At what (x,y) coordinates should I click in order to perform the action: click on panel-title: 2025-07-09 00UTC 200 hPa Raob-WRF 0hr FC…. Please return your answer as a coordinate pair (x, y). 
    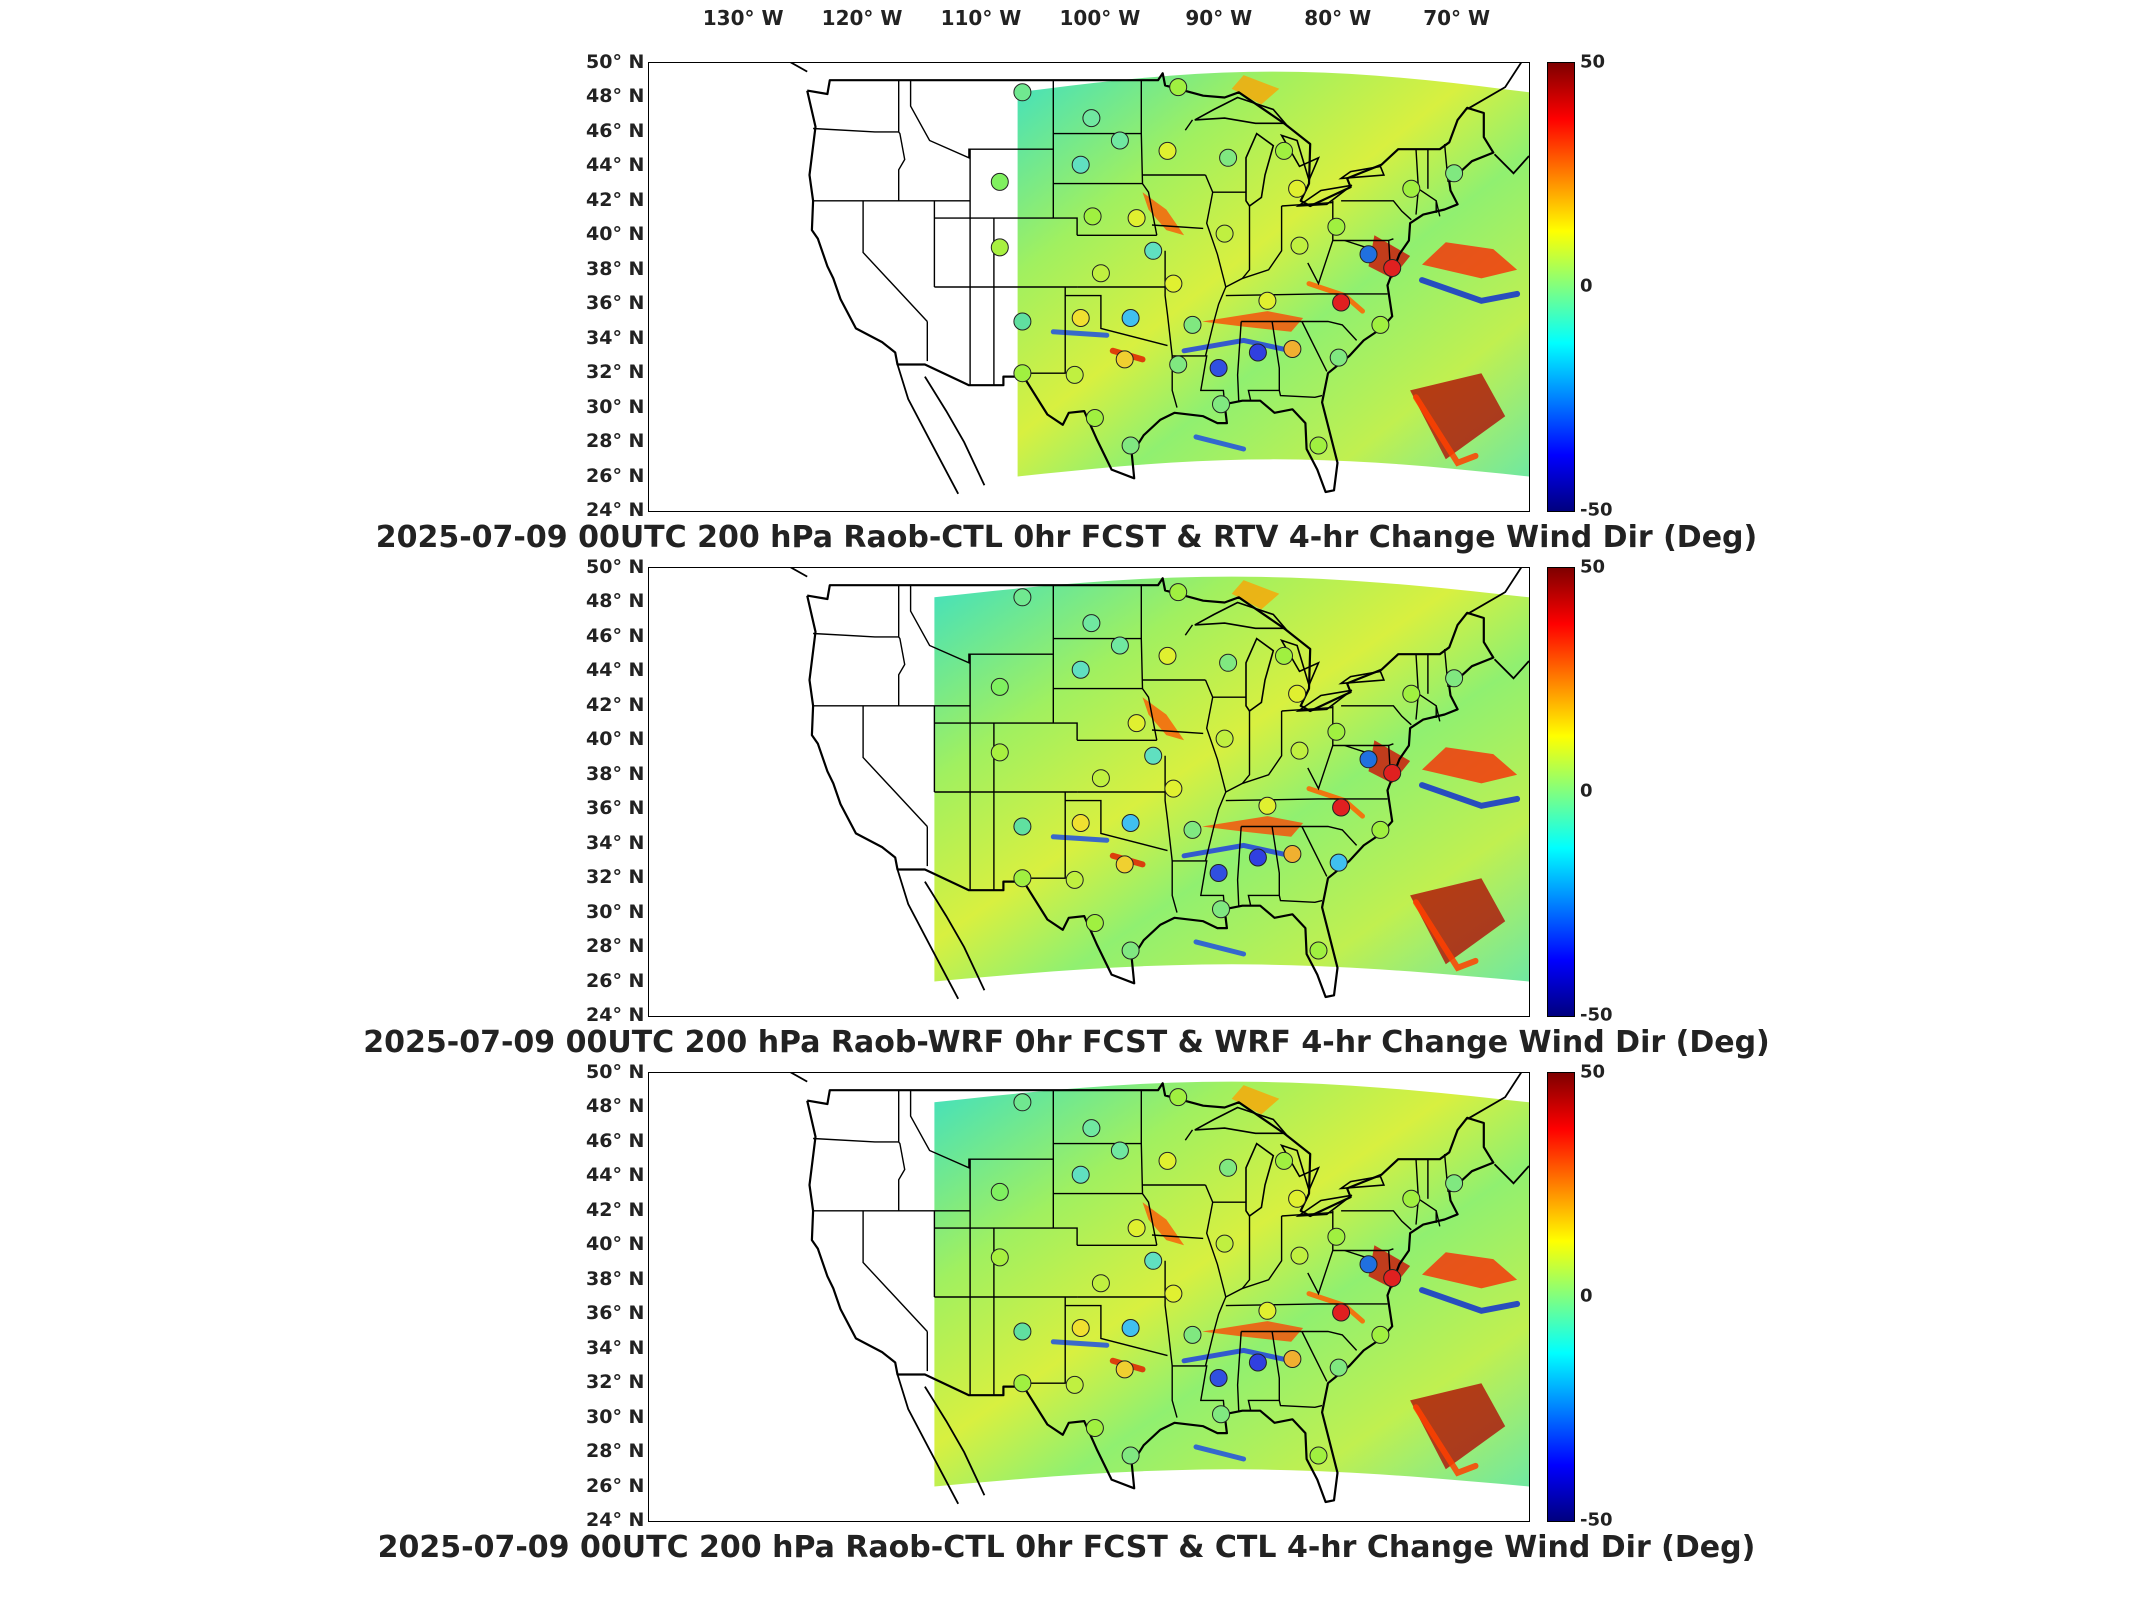
    Looking at the image, I should click on (1066, 1042).